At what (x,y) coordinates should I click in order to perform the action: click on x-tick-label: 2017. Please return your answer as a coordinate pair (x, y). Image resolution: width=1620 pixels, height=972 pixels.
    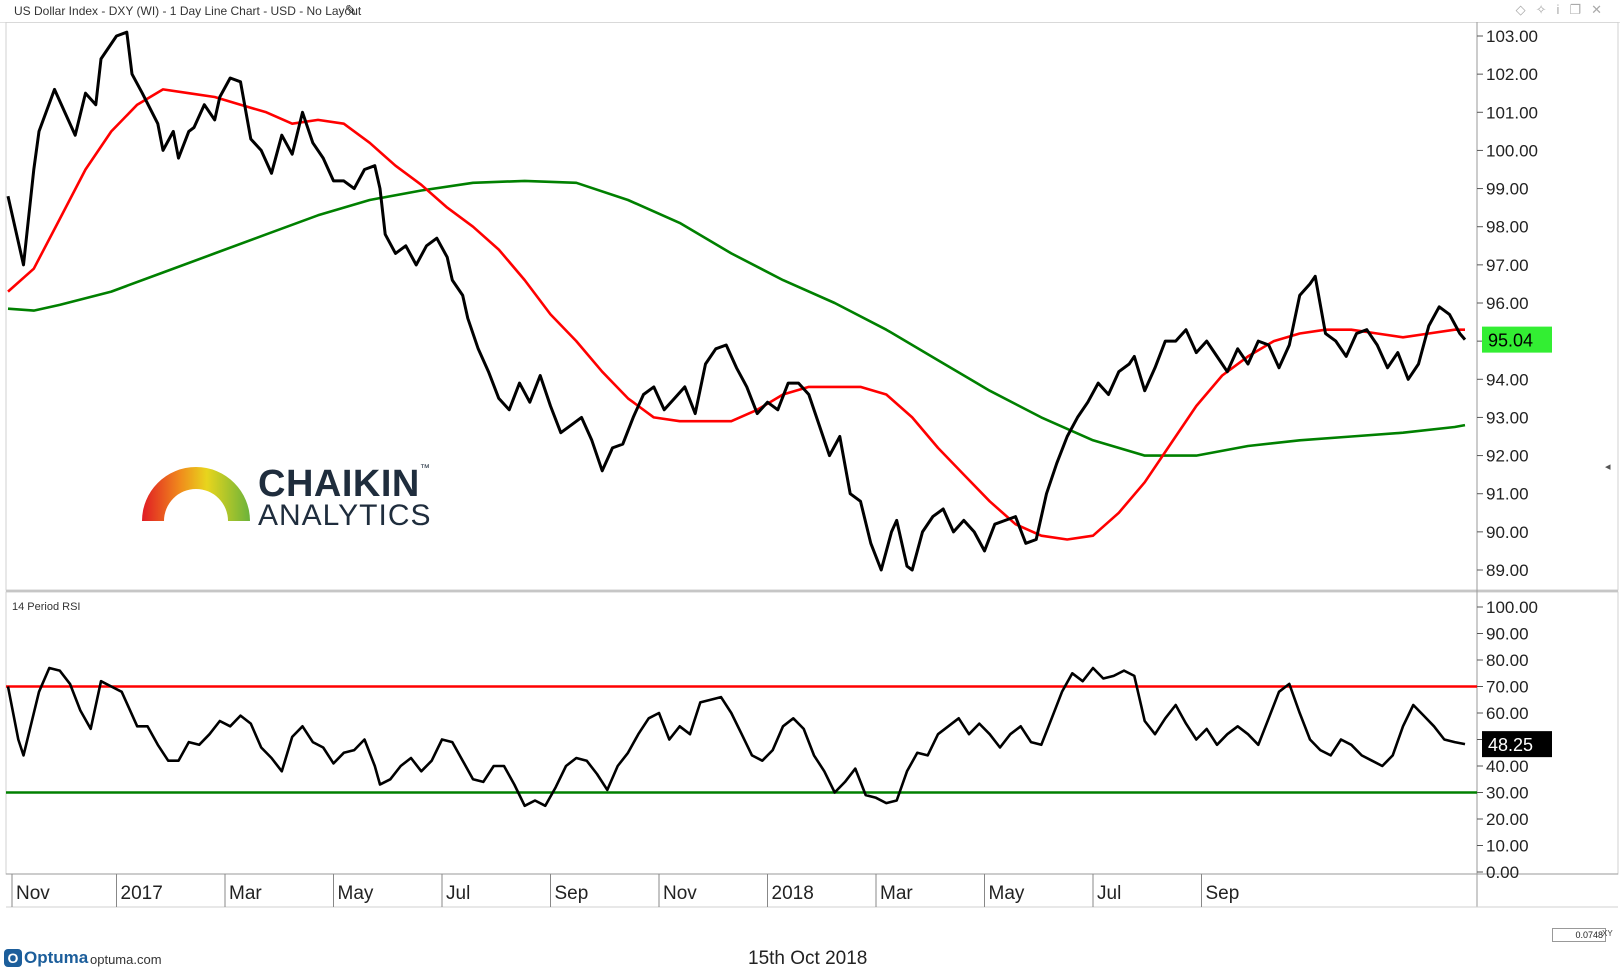
    Looking at the image, I should click on (142, 893).